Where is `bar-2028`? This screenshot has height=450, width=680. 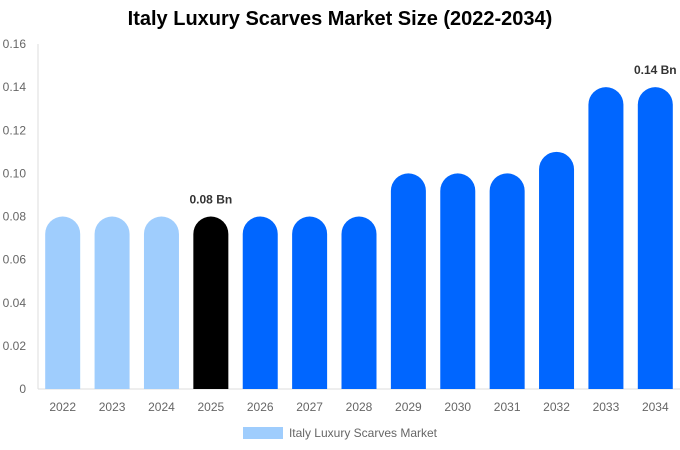 bar-2028 is located at coordinates (359, 302).